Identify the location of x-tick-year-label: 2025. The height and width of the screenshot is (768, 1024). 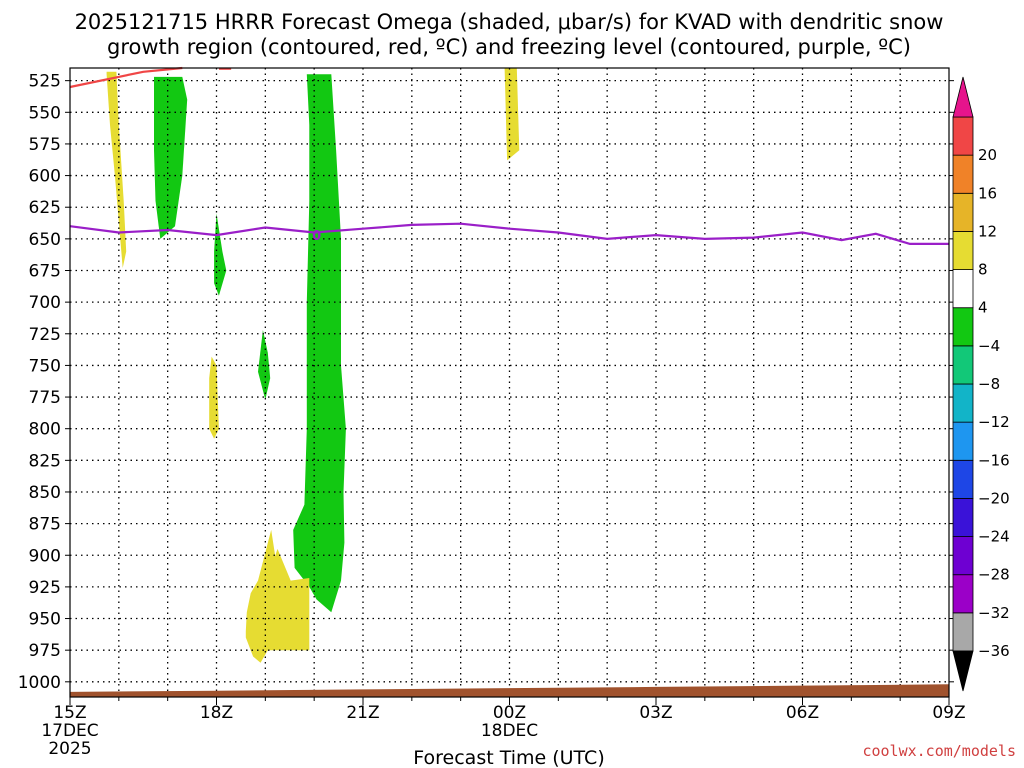
(69, 749).